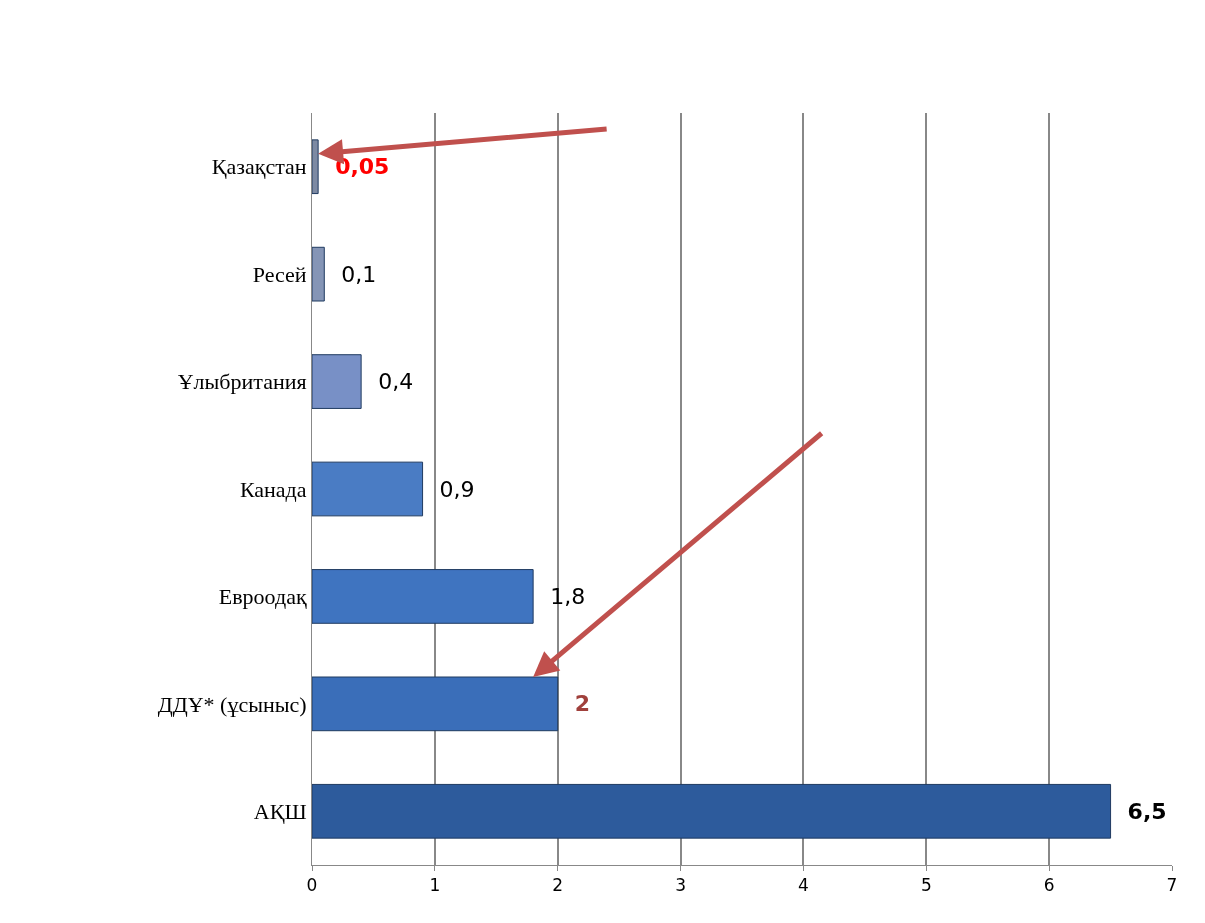 This screenshot has height=923, width=1205. I want to click on y-tick-label: Ресей, so click(279, 274).